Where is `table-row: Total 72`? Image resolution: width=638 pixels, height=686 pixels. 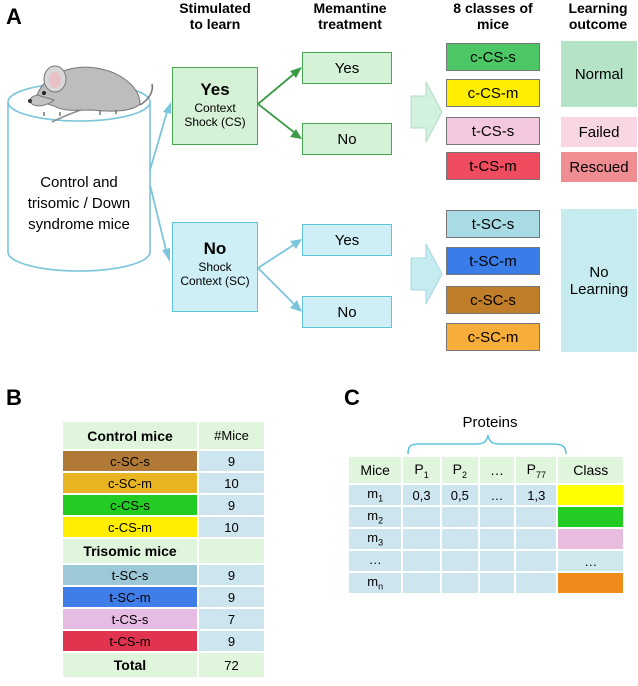 table-row: Total 72 is located at coordinates (163, 665).